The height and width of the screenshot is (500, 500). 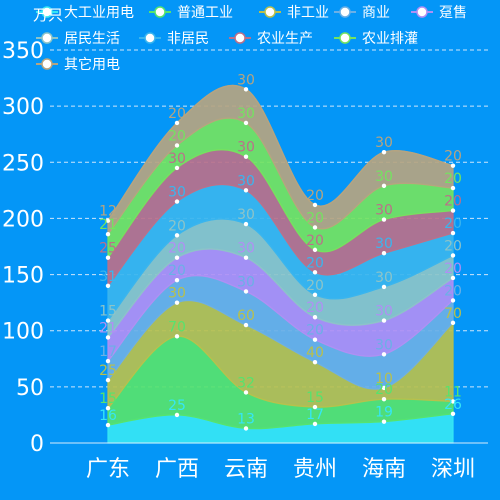 I want to click on y-tick-label: 150, so click(x=23, y=276).